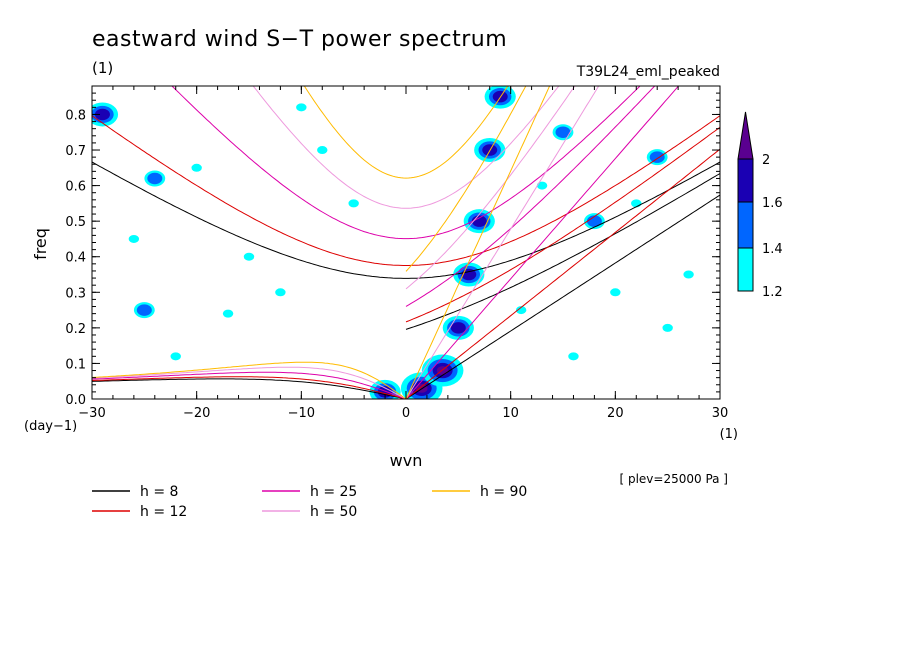 The height and width of the screenshot is (658, 904). I want to click on y-tick-label: 0.3, so click(75, 293).